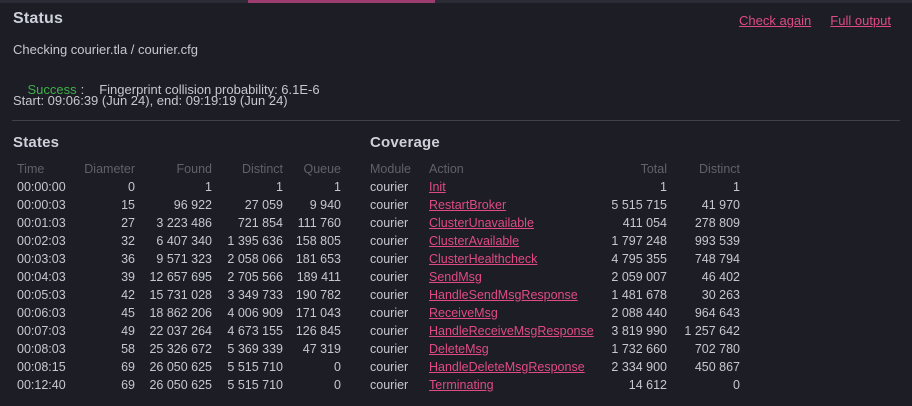  What do you see at coordinates (194, 169) in the screenshot?
I see `col-header-found: Found` at bounding box center [194, 169].